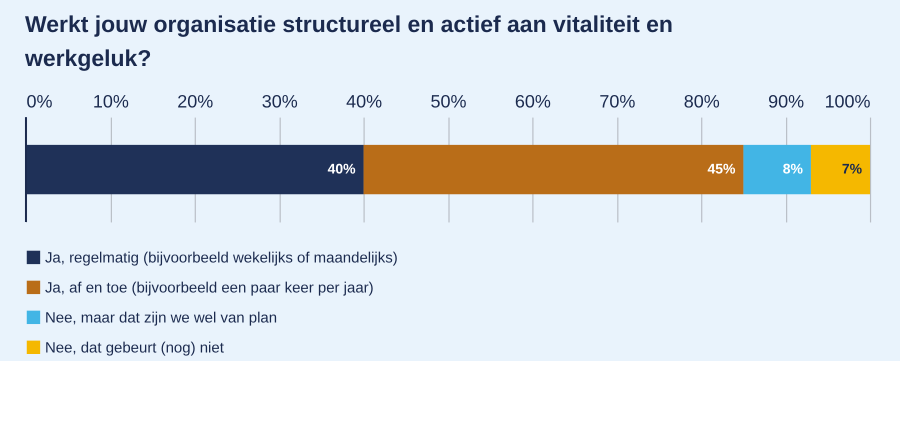 The height and width of the screenshot is (423, 900). I want to click on x-tick-label: 90%, so click(786, 102).